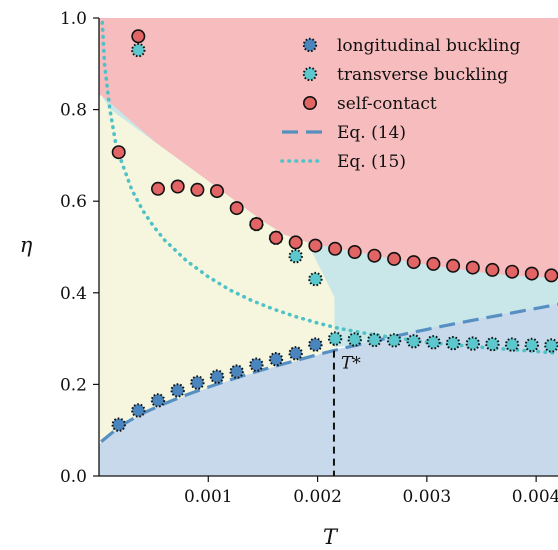 The image size is (558, 550). I want to click on legend-label-self-contact: self-contact, so click(387, 104).